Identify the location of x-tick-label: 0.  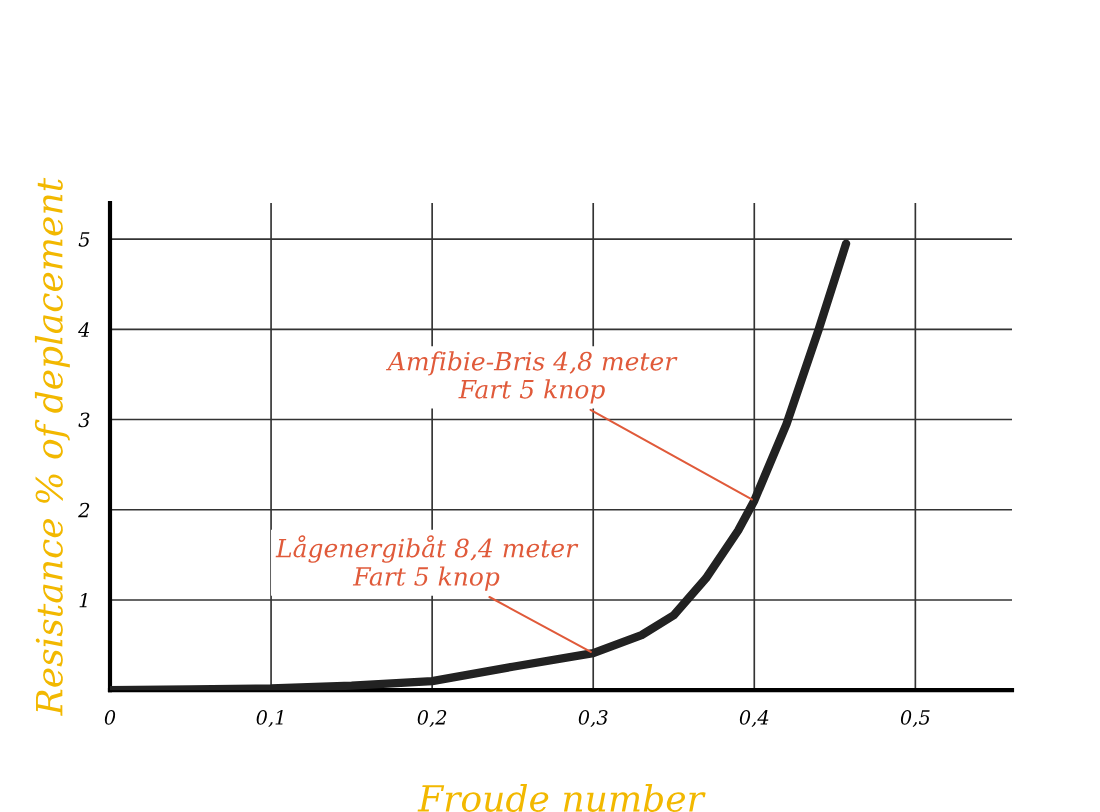
(110, 717).